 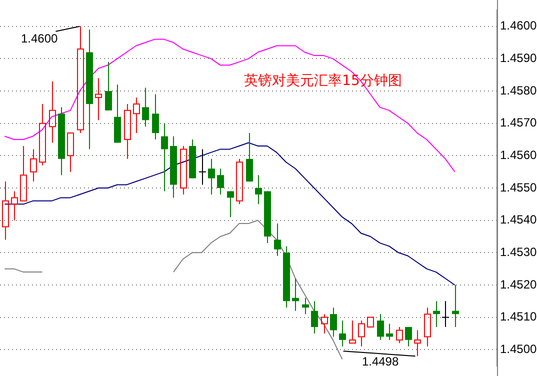 I want to click on y-tick-label: 1.4520, so click(x=518, y=284).